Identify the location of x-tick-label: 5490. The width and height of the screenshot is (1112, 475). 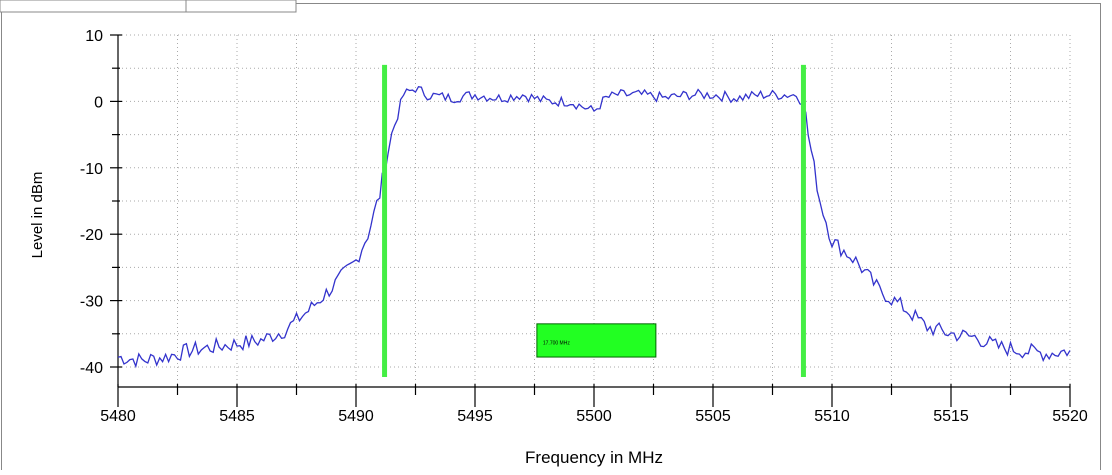
(356, 416).